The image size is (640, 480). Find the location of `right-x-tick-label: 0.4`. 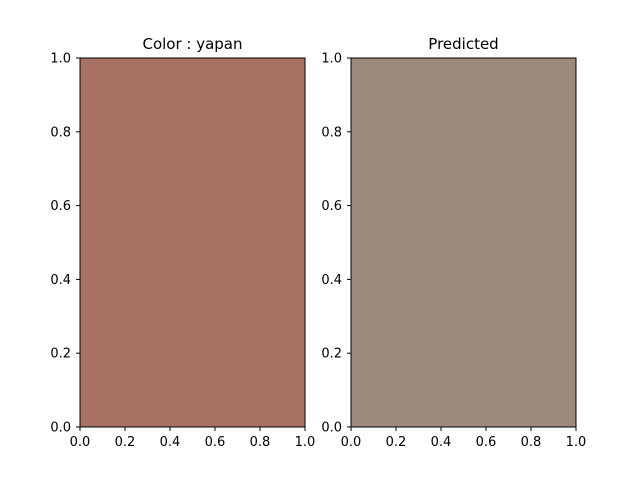

right-x-tick-label: 0.4 is located at coordinates (441, 442).